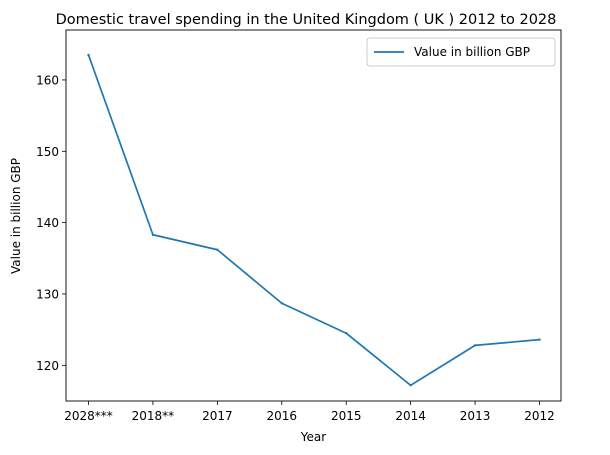 Image resolution: width=610 pixels, height=455 pixels. I want to click on legend: Value in billion GBP, so click(461, 52).